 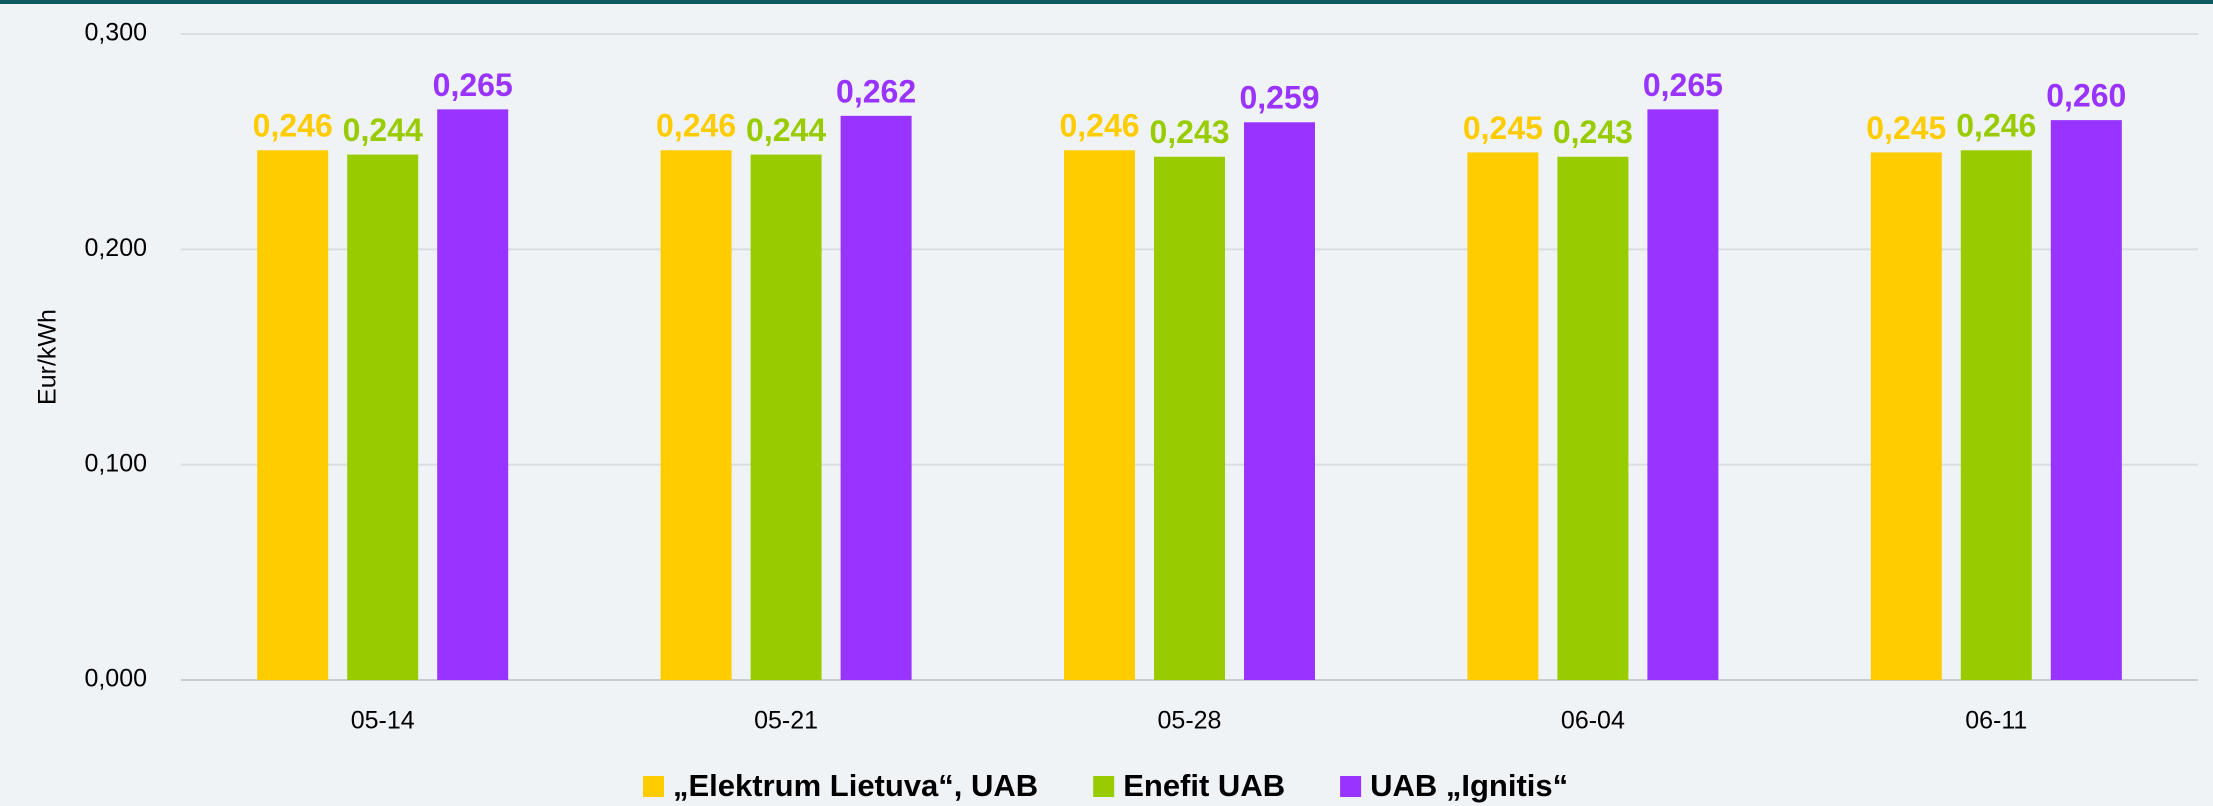 What do you see at coordinates (1204, 785) in the screenshot?
I see `legend-label: Enefit UAB` at bounding box center [1204, 785].